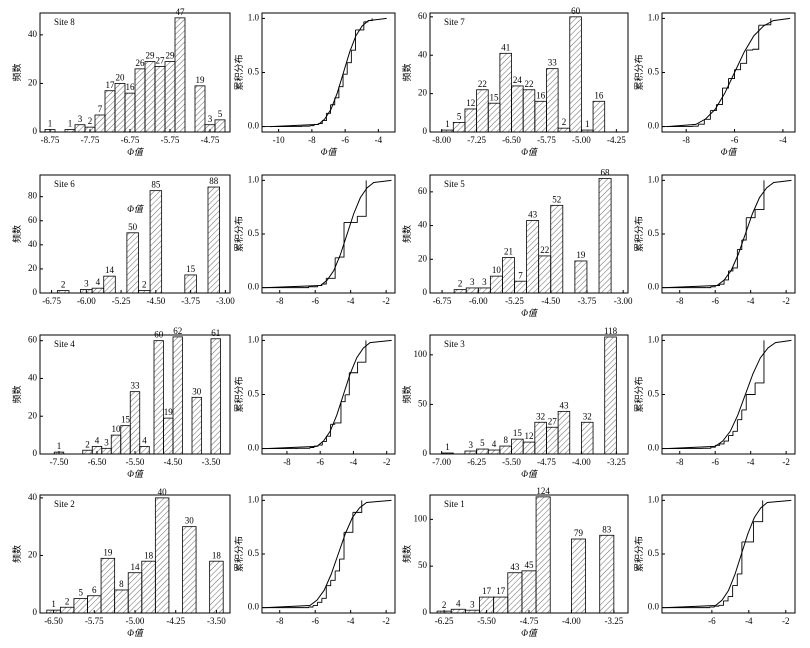 The image size is (810, 648). Describe the element at coordinates (328, 72) in the screenshot. I see `plot-frame` at that location.